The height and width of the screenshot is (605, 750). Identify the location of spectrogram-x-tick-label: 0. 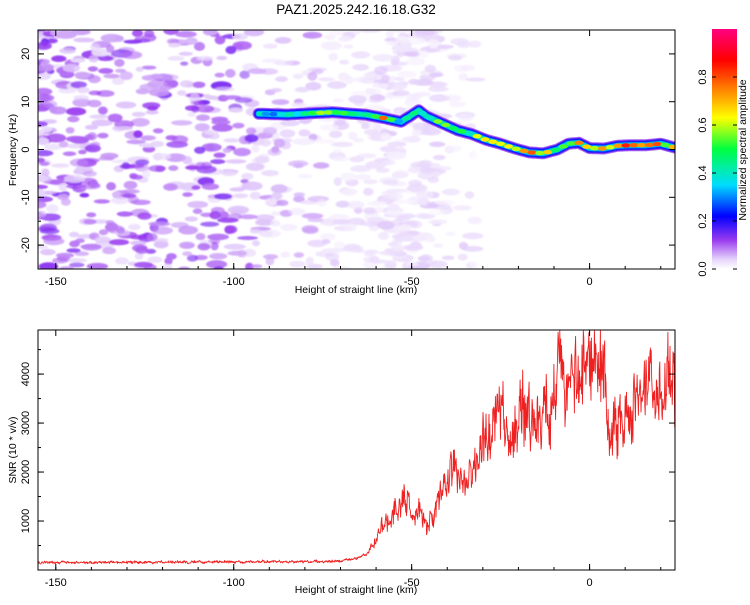
(590, 282).